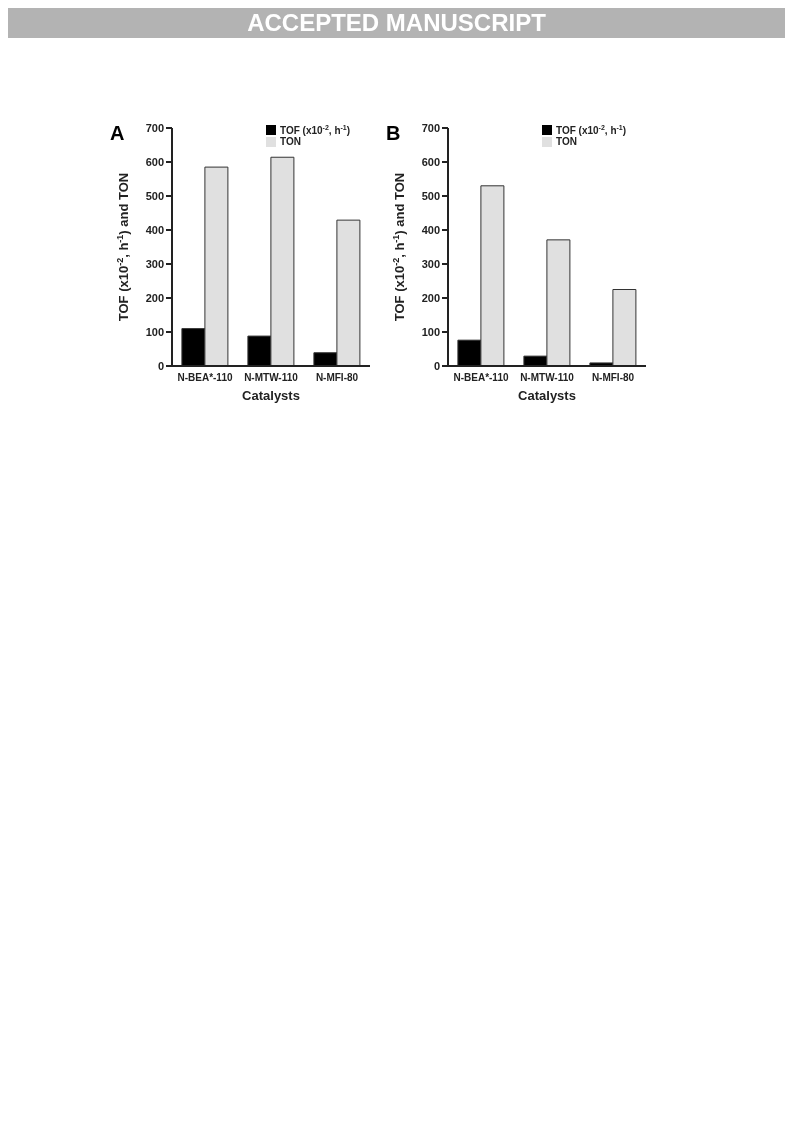 This screenshot has width=793, height=1121. Describe the element at coordinates (393, 133) in the screenshot. I see `chart-title: B` at that location.